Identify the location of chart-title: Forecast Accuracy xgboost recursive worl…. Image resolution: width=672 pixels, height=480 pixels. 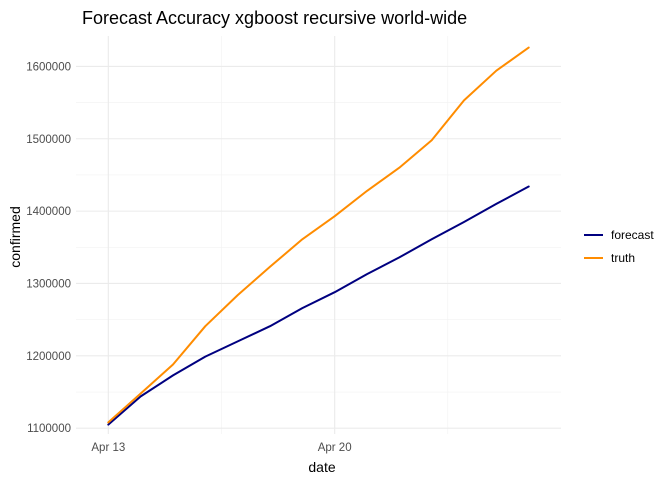
(274, 18).